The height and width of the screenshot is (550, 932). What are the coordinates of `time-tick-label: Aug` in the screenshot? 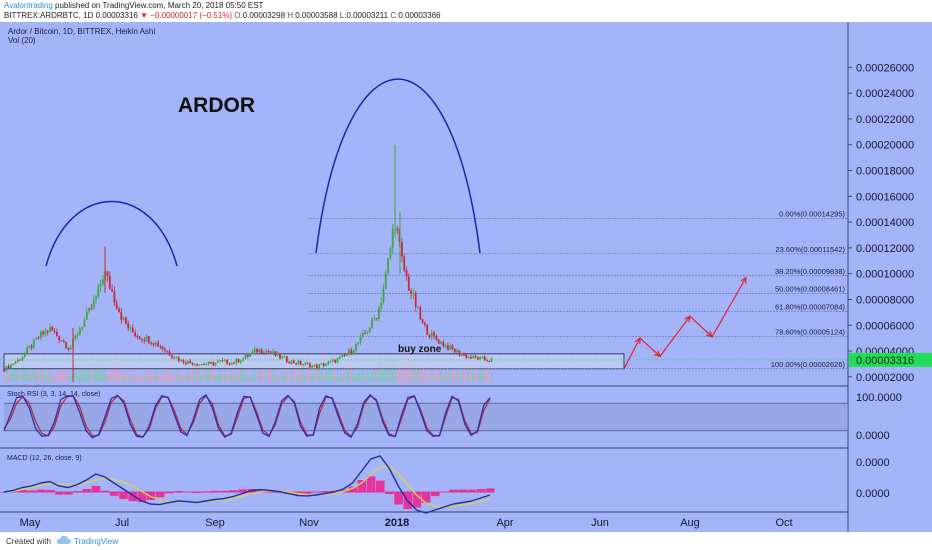 It's located at (690, 523).